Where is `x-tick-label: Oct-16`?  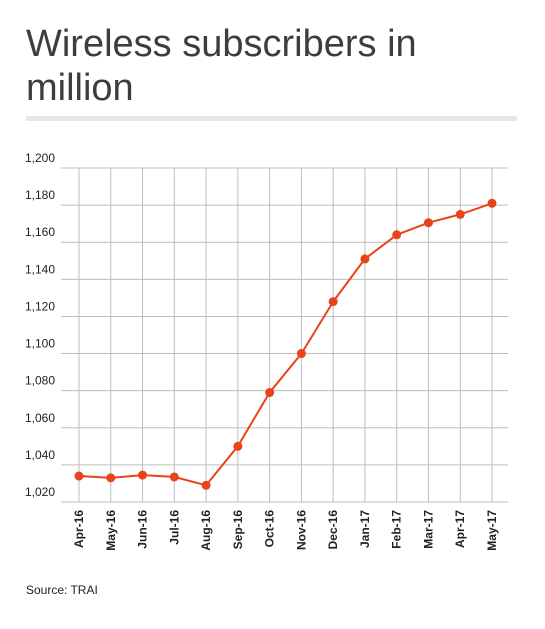
x-tick-label: Oct-16 is located at coordinates (270, 529).